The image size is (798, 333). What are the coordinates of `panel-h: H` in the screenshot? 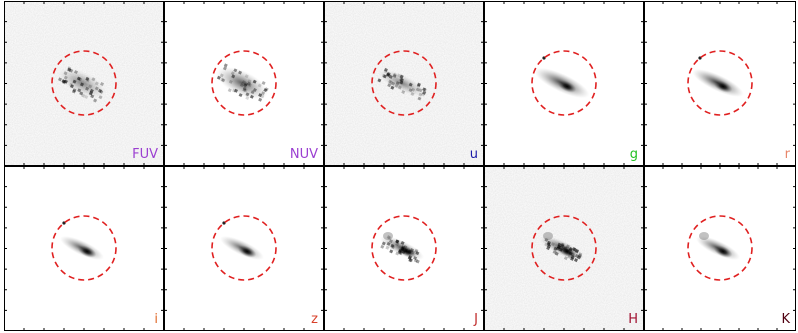 It's located at (564, 248).